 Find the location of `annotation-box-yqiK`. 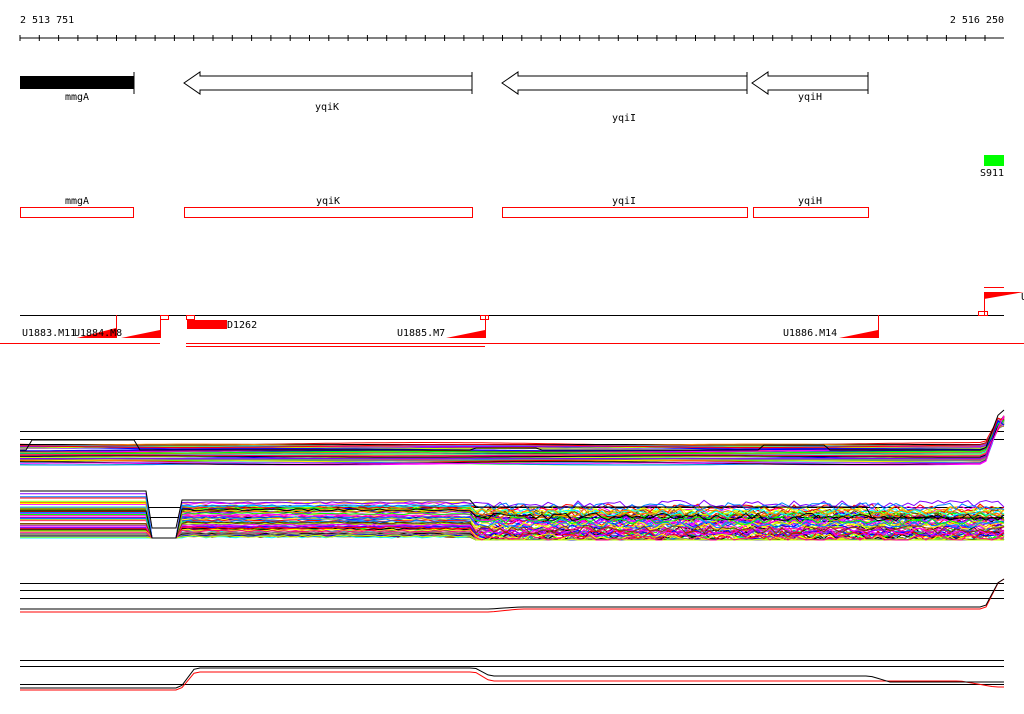

annotation-box-yqiK is located at coordinates (328, 212).